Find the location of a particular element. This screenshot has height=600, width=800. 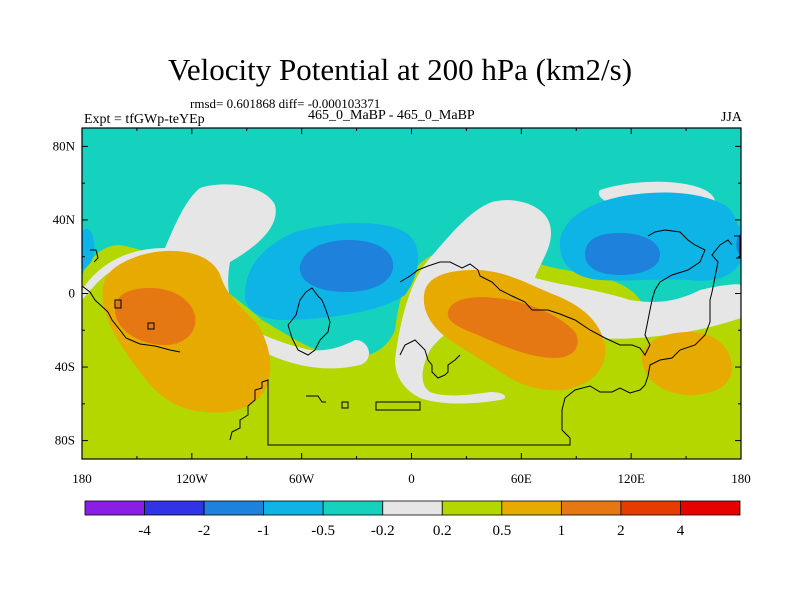

lon-label: 120W is located at coordinates (192, 478).